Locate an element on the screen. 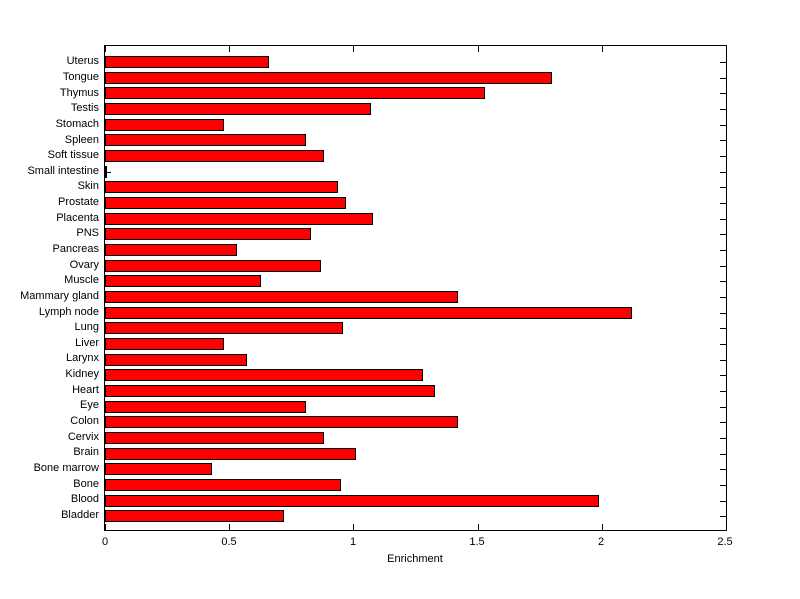 This screenshot has height=599, width=800. bar-heart is located at coordinates (270, 390).